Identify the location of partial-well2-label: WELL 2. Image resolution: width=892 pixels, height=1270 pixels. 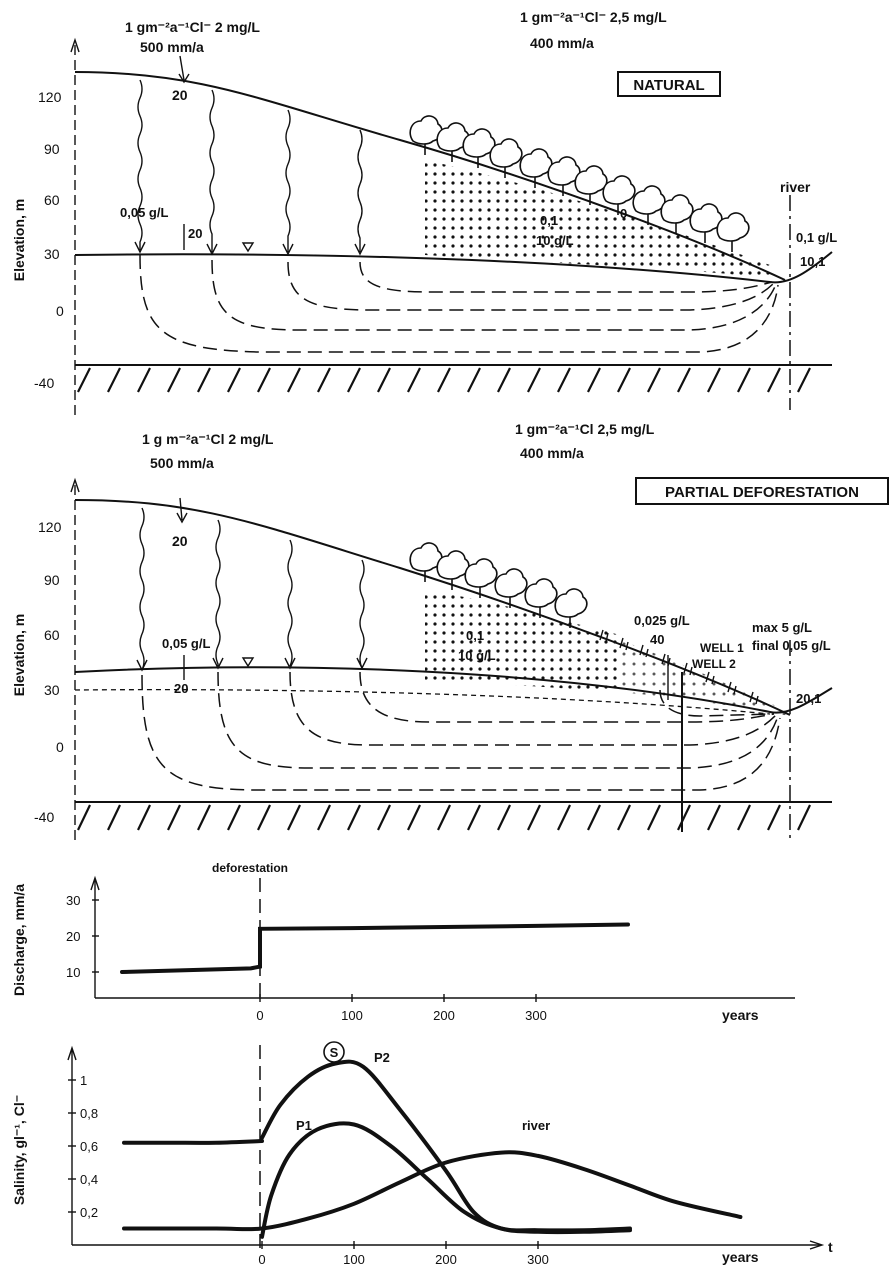
(714, 664).